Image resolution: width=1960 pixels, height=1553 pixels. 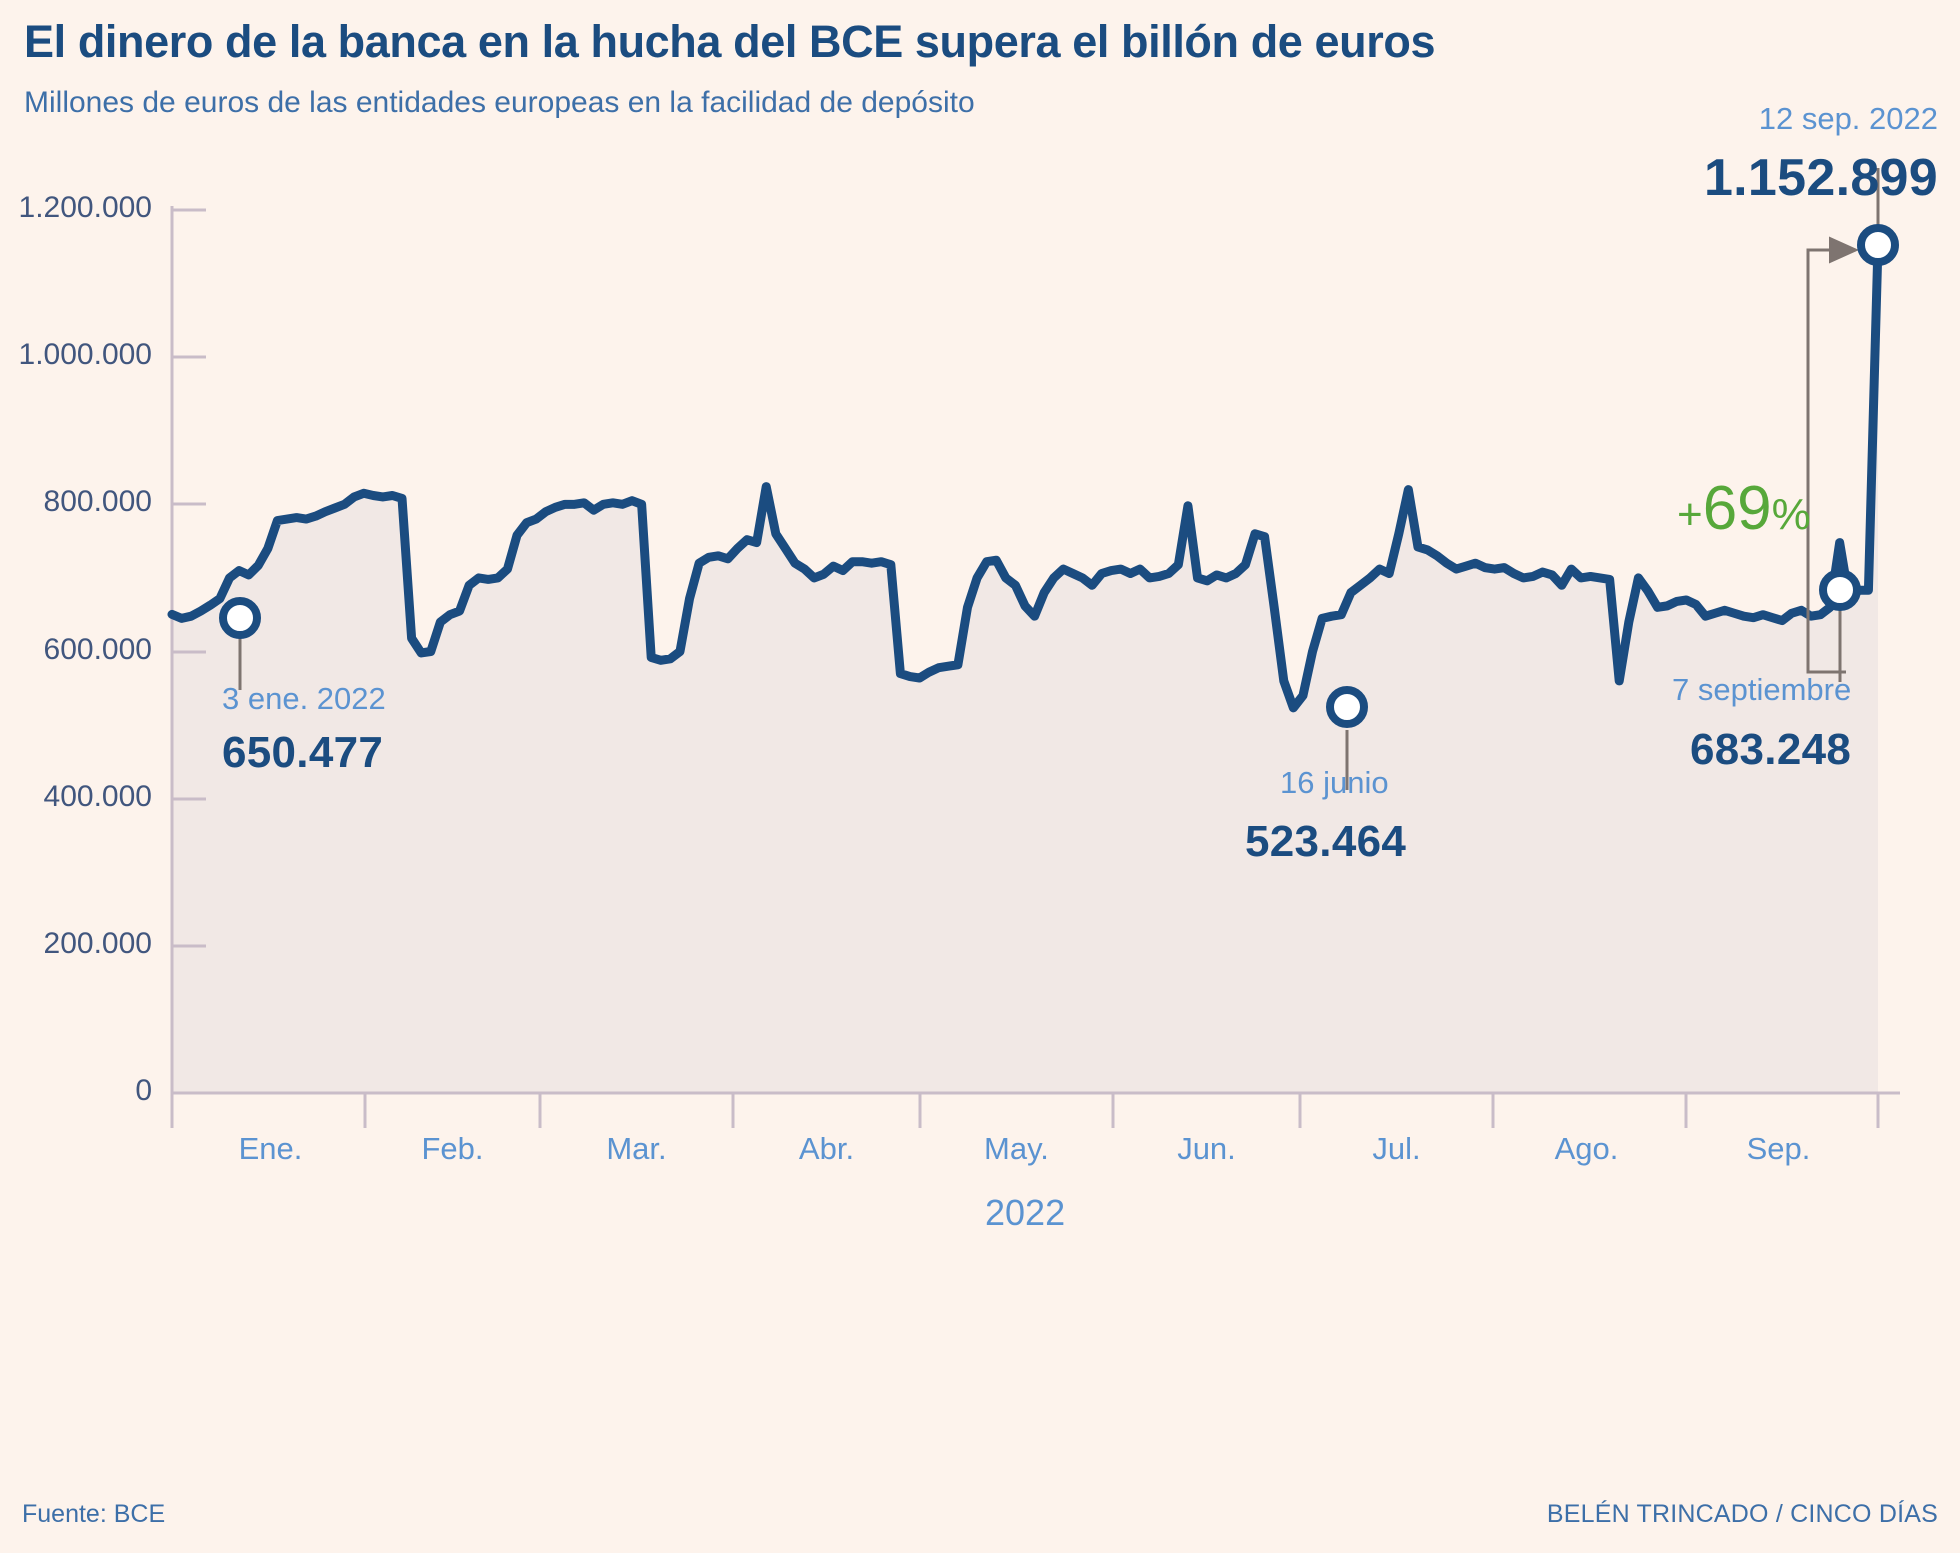 I want to click on x-axis-ticks, so click(x=1025, y=1110).